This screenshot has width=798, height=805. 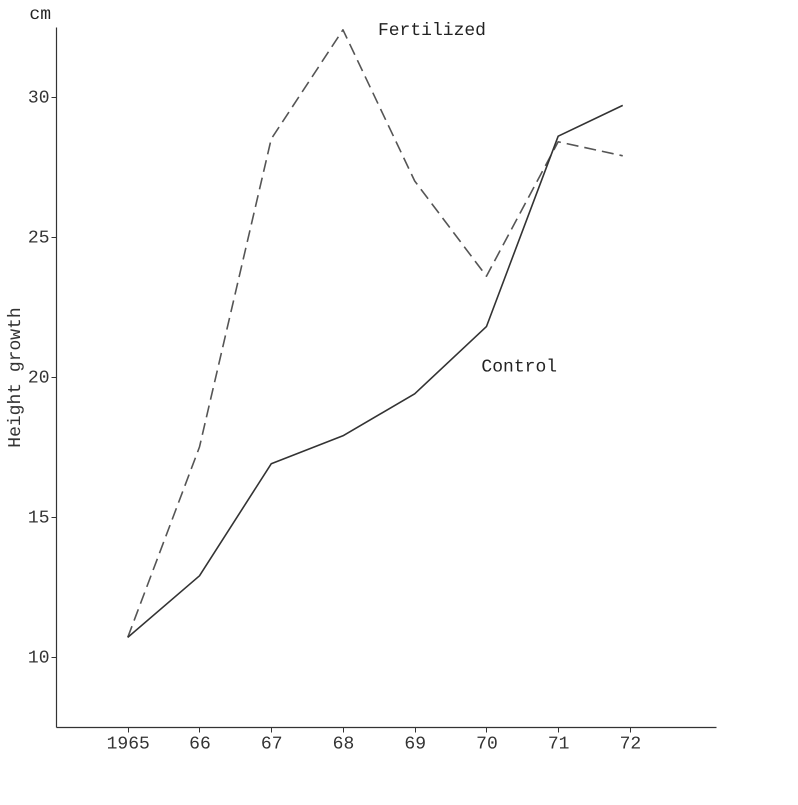 What do you see at coordinates (343, 744) in the screenshot?
I see `x-tick-label: 68` at bounding box center [343, 744].